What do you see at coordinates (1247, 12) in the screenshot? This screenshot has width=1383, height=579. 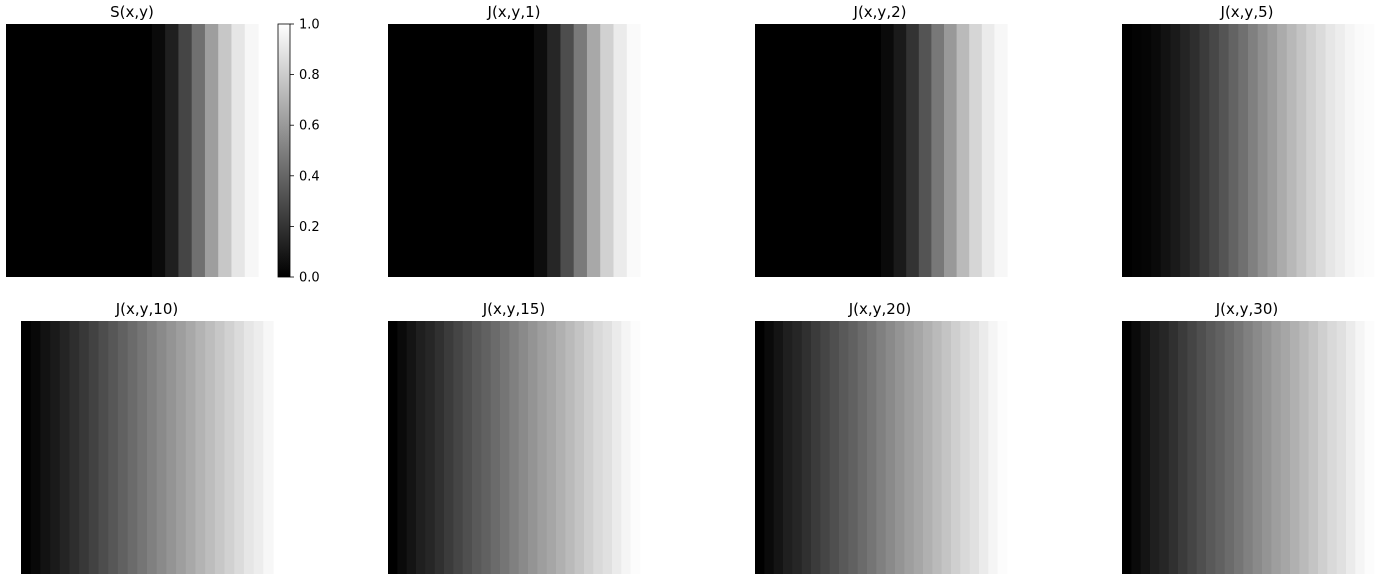 I see `panel-title-j5: J(x,y,5)` at bounding box center [1247, 12].